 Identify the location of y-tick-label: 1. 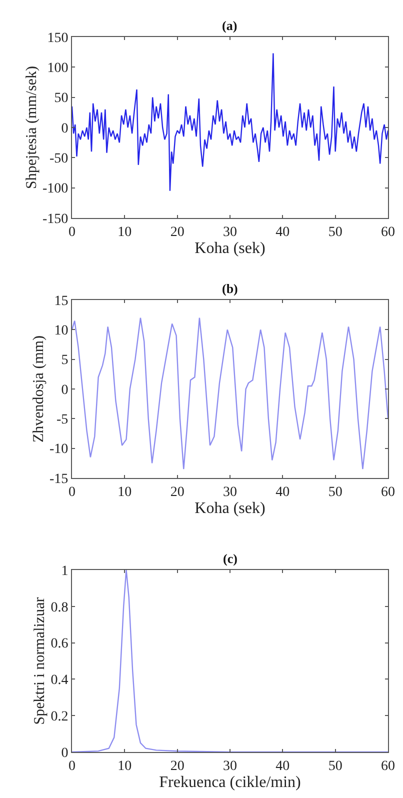
(64, 571).